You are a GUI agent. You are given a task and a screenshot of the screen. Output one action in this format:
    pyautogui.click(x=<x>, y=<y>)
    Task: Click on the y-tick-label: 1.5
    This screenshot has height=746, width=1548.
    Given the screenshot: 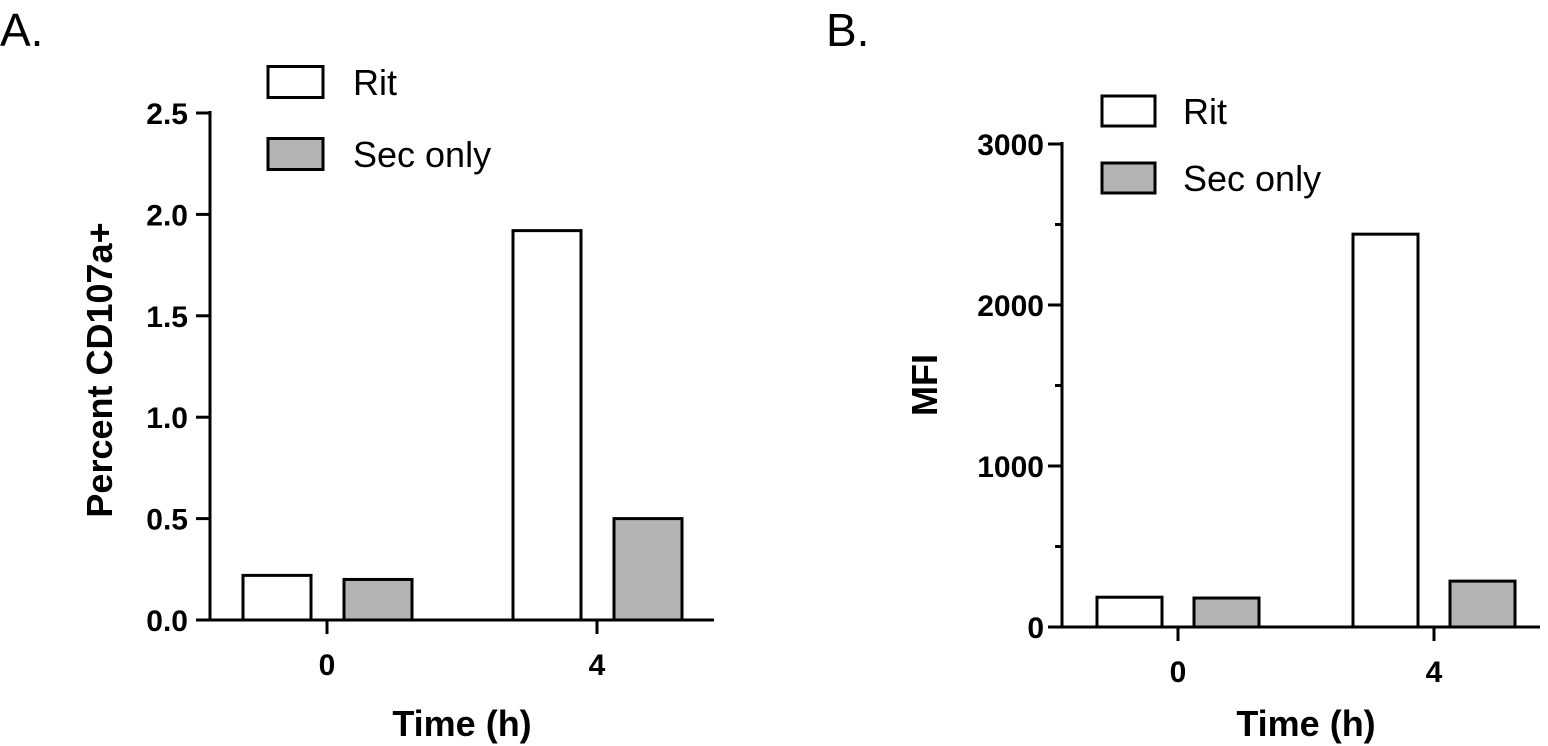 What is the action you would take?
    pyautogui.click(x=167, y=317)
    